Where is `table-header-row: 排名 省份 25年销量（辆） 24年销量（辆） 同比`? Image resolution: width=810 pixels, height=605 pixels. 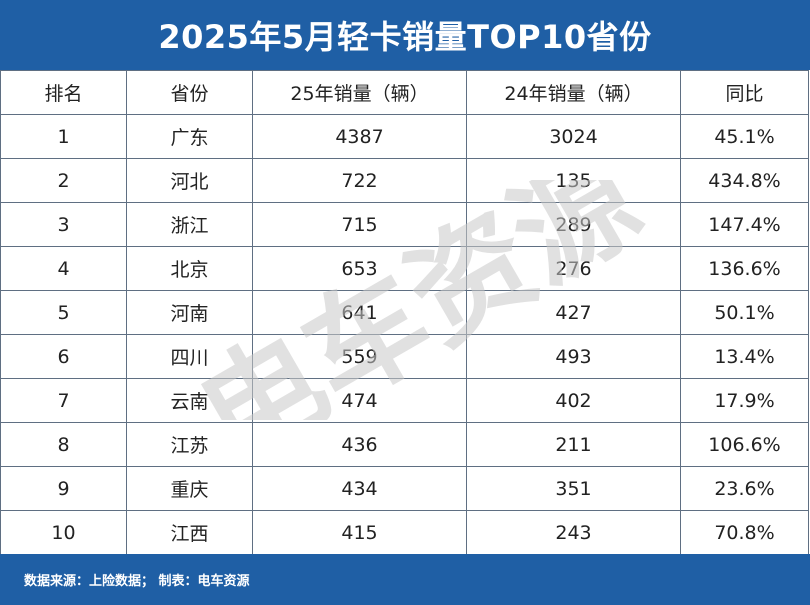
table-header-row: 排名 省份 25年销量（辆） 24年销量（辆） 同比 is located at coordinates (404, 92).